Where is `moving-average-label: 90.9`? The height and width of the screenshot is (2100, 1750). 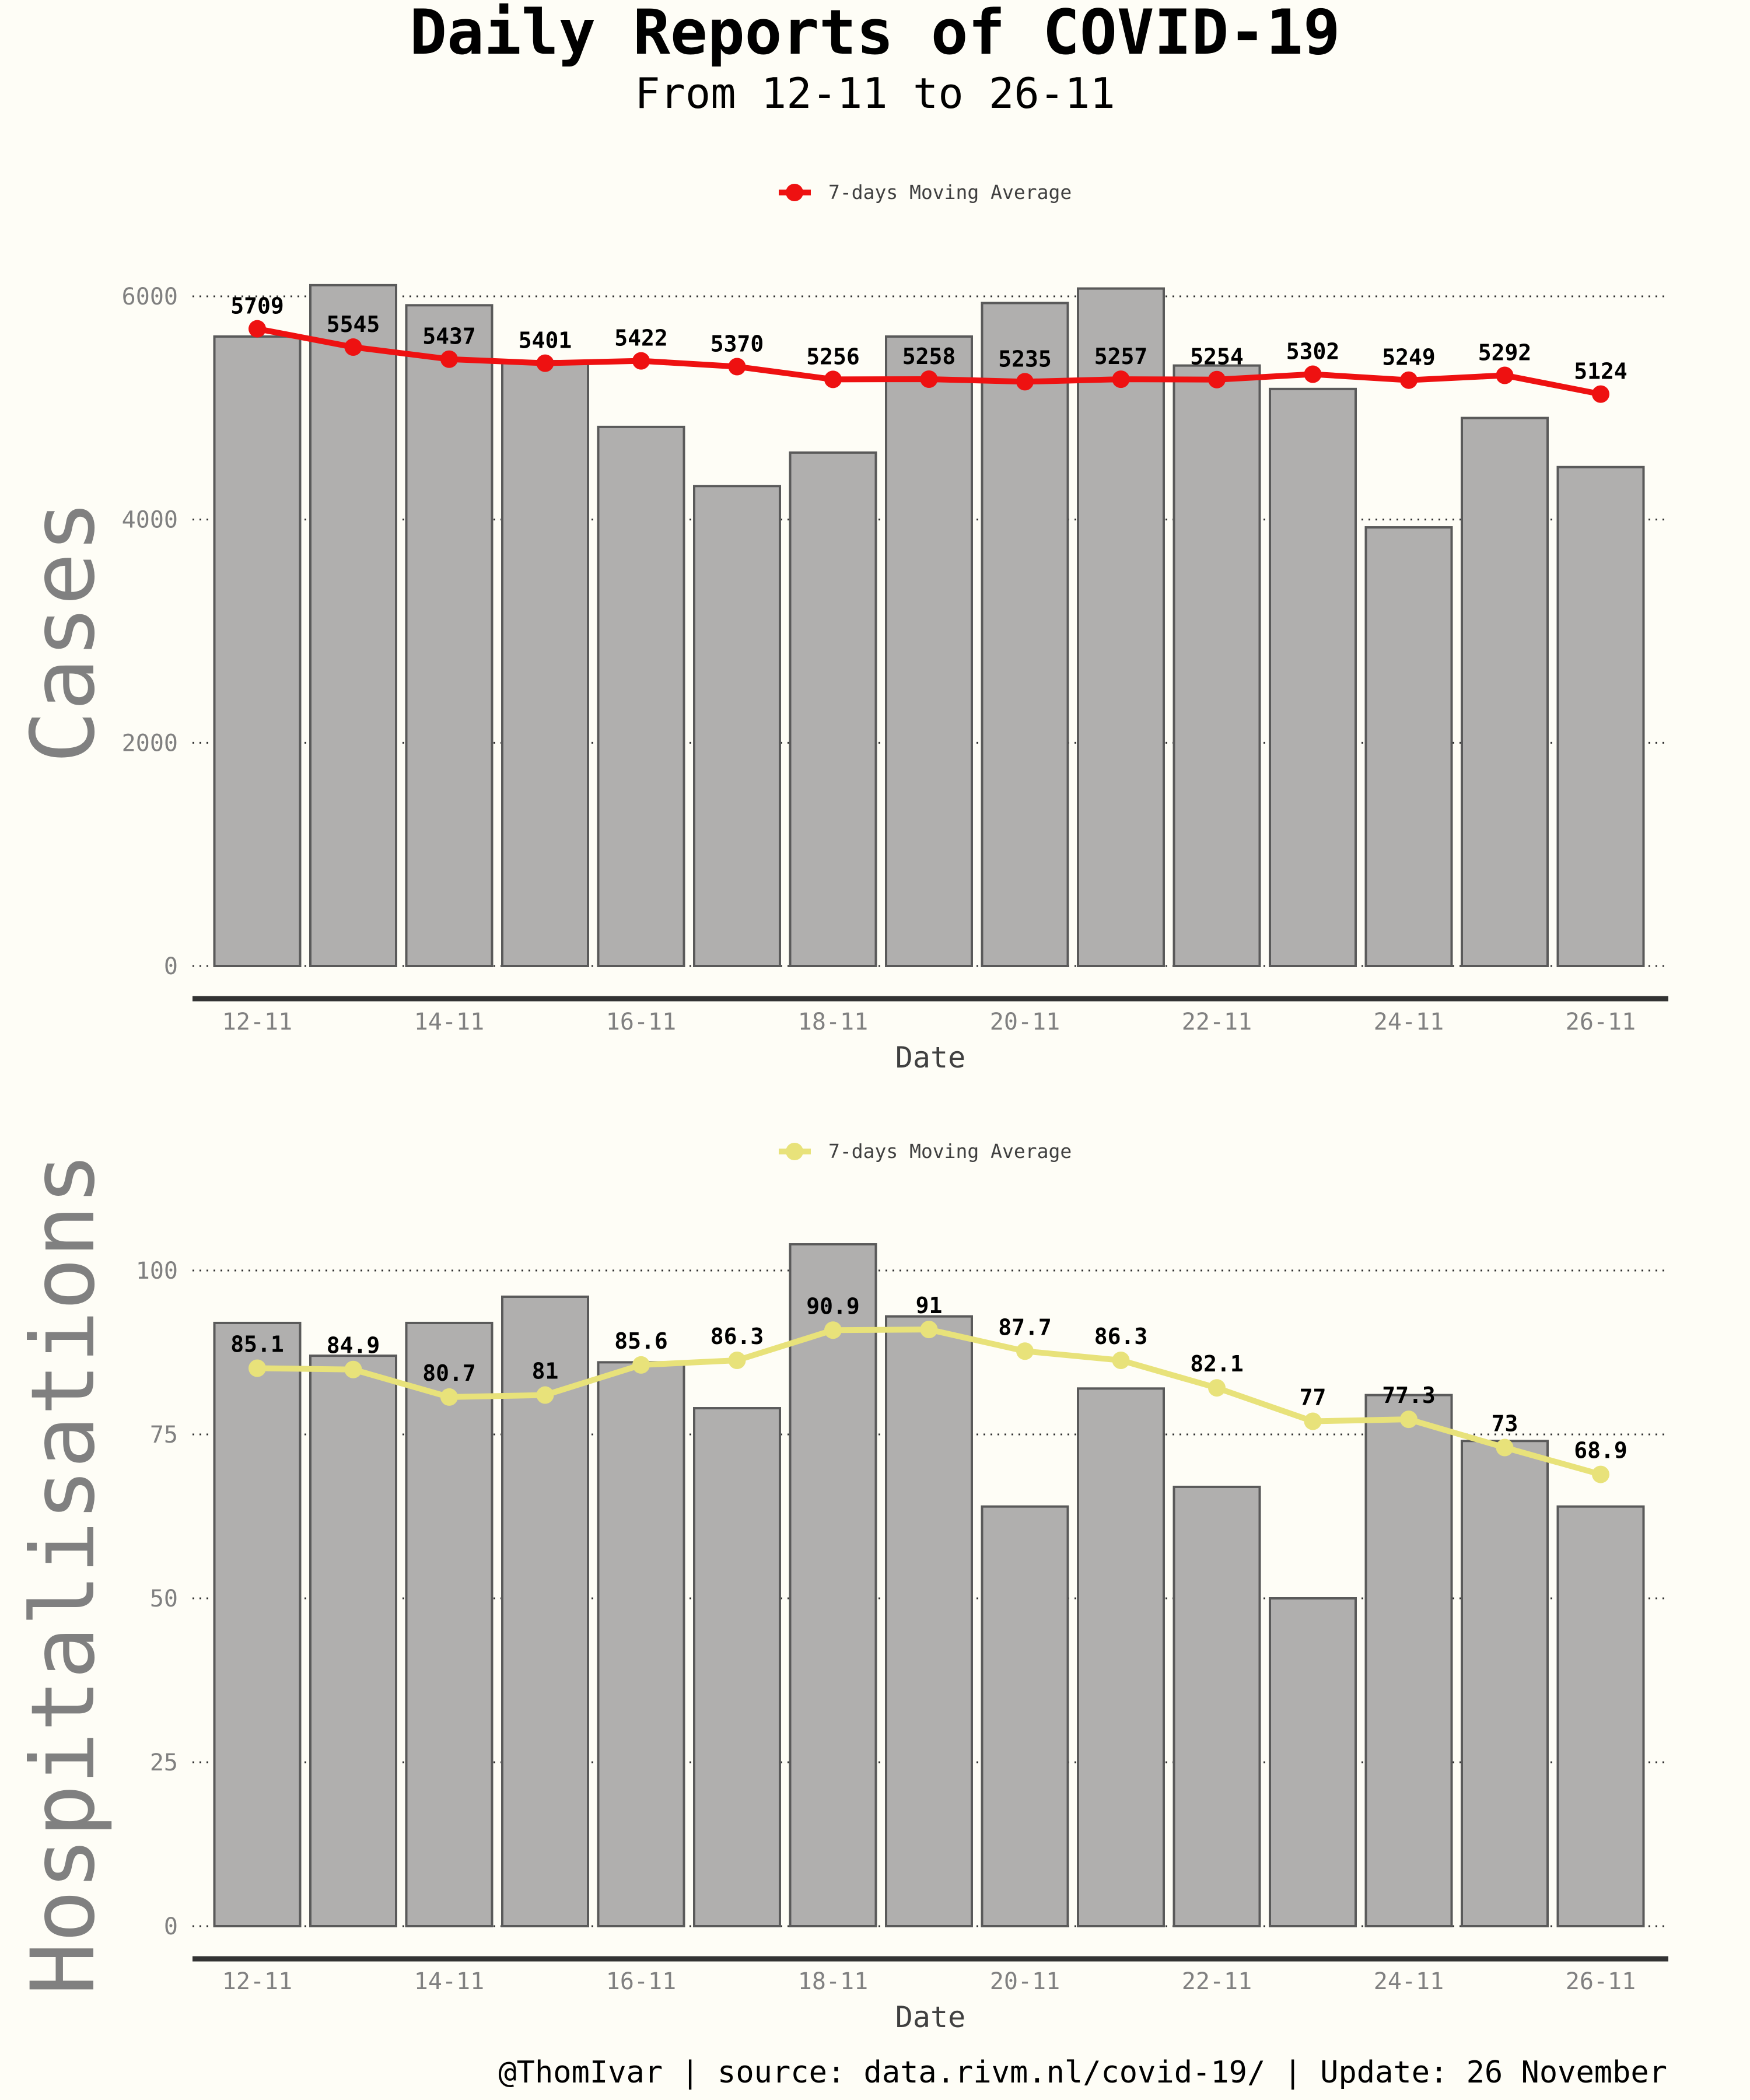 moving-average-label: 90.9 is located at coordinates (833, 1306).